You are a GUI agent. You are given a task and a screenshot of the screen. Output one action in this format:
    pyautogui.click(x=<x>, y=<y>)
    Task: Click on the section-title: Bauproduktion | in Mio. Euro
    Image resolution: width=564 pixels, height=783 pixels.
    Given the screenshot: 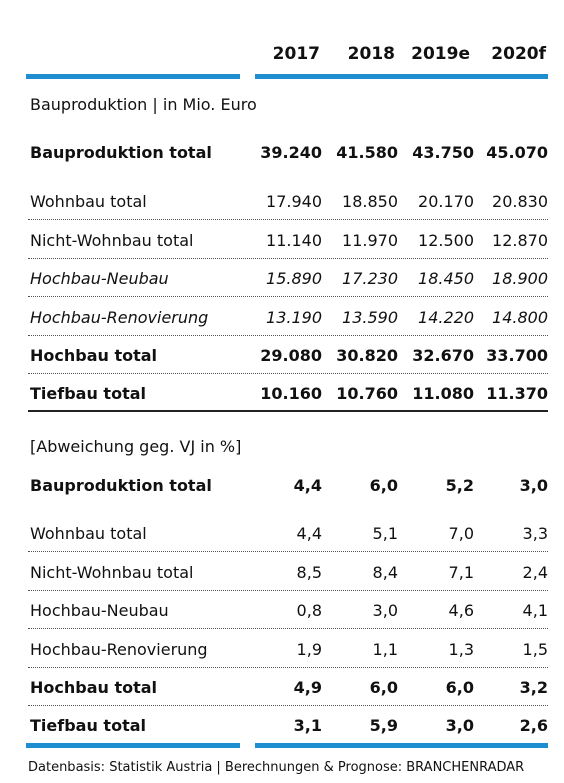 What is the action you would take?
    pyautogui.click(x=143, y=104)
    